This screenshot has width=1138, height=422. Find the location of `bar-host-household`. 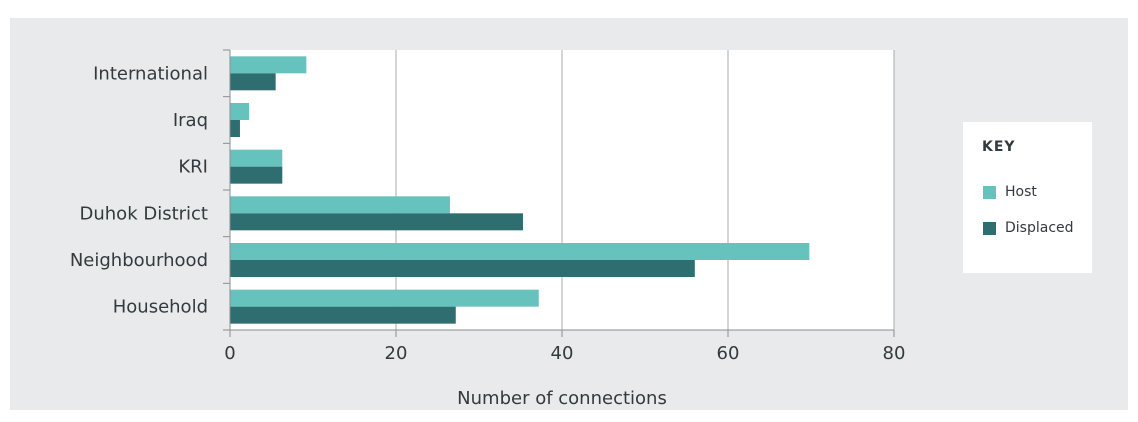

bar-host-household is located at coordinates (384, 298).